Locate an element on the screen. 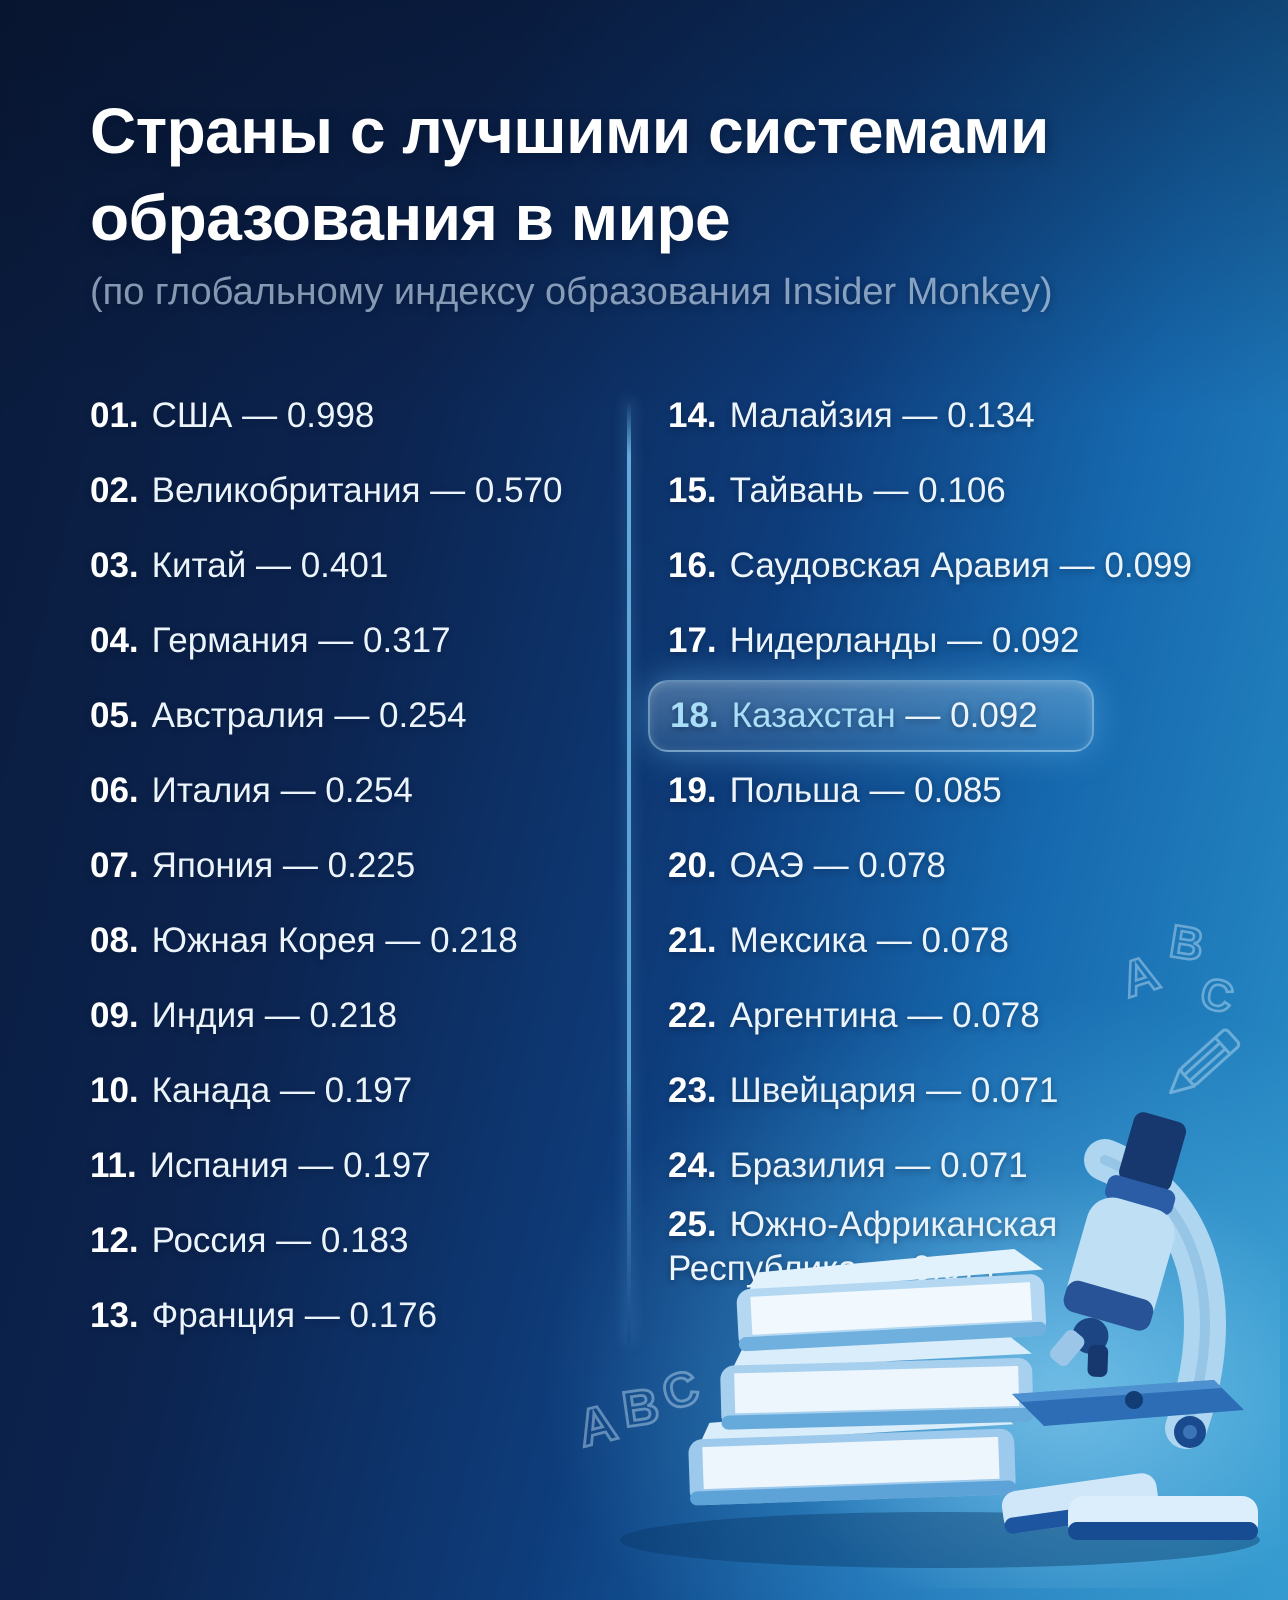  list-item-text: 11. Испания — 0.197 is located at coordinates (260, 1166).